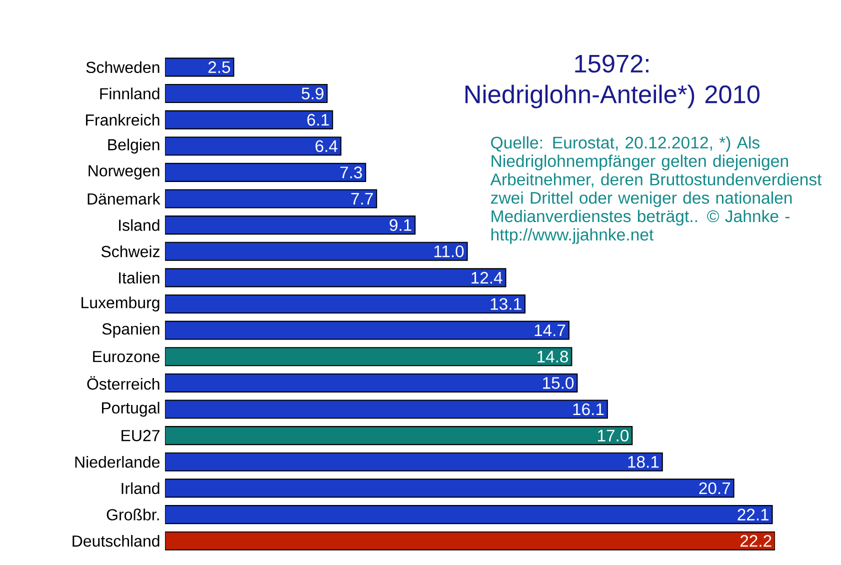 The image size is (841, 565). What do you see at coordinates (130, 252) in the screenshot?
I see `y-tick-label: Schweiz` at bounding box center [130, 252].